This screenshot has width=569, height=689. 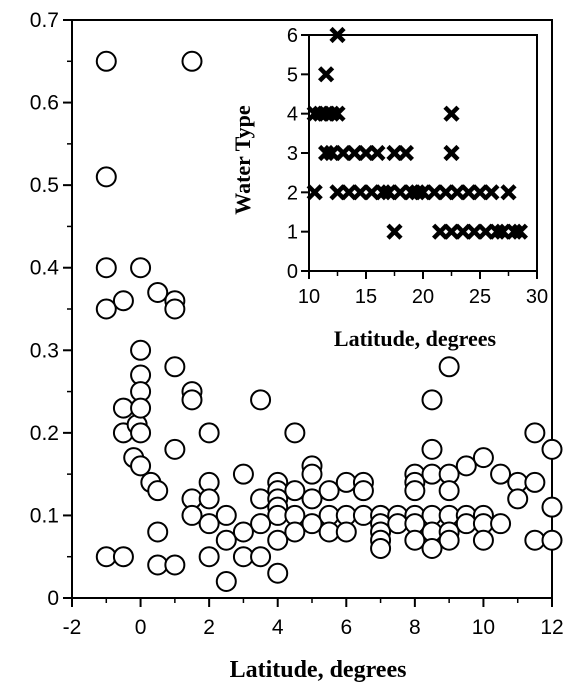 I want to click on main-y-tick-label: 0.7, so click(x=44, y=20).